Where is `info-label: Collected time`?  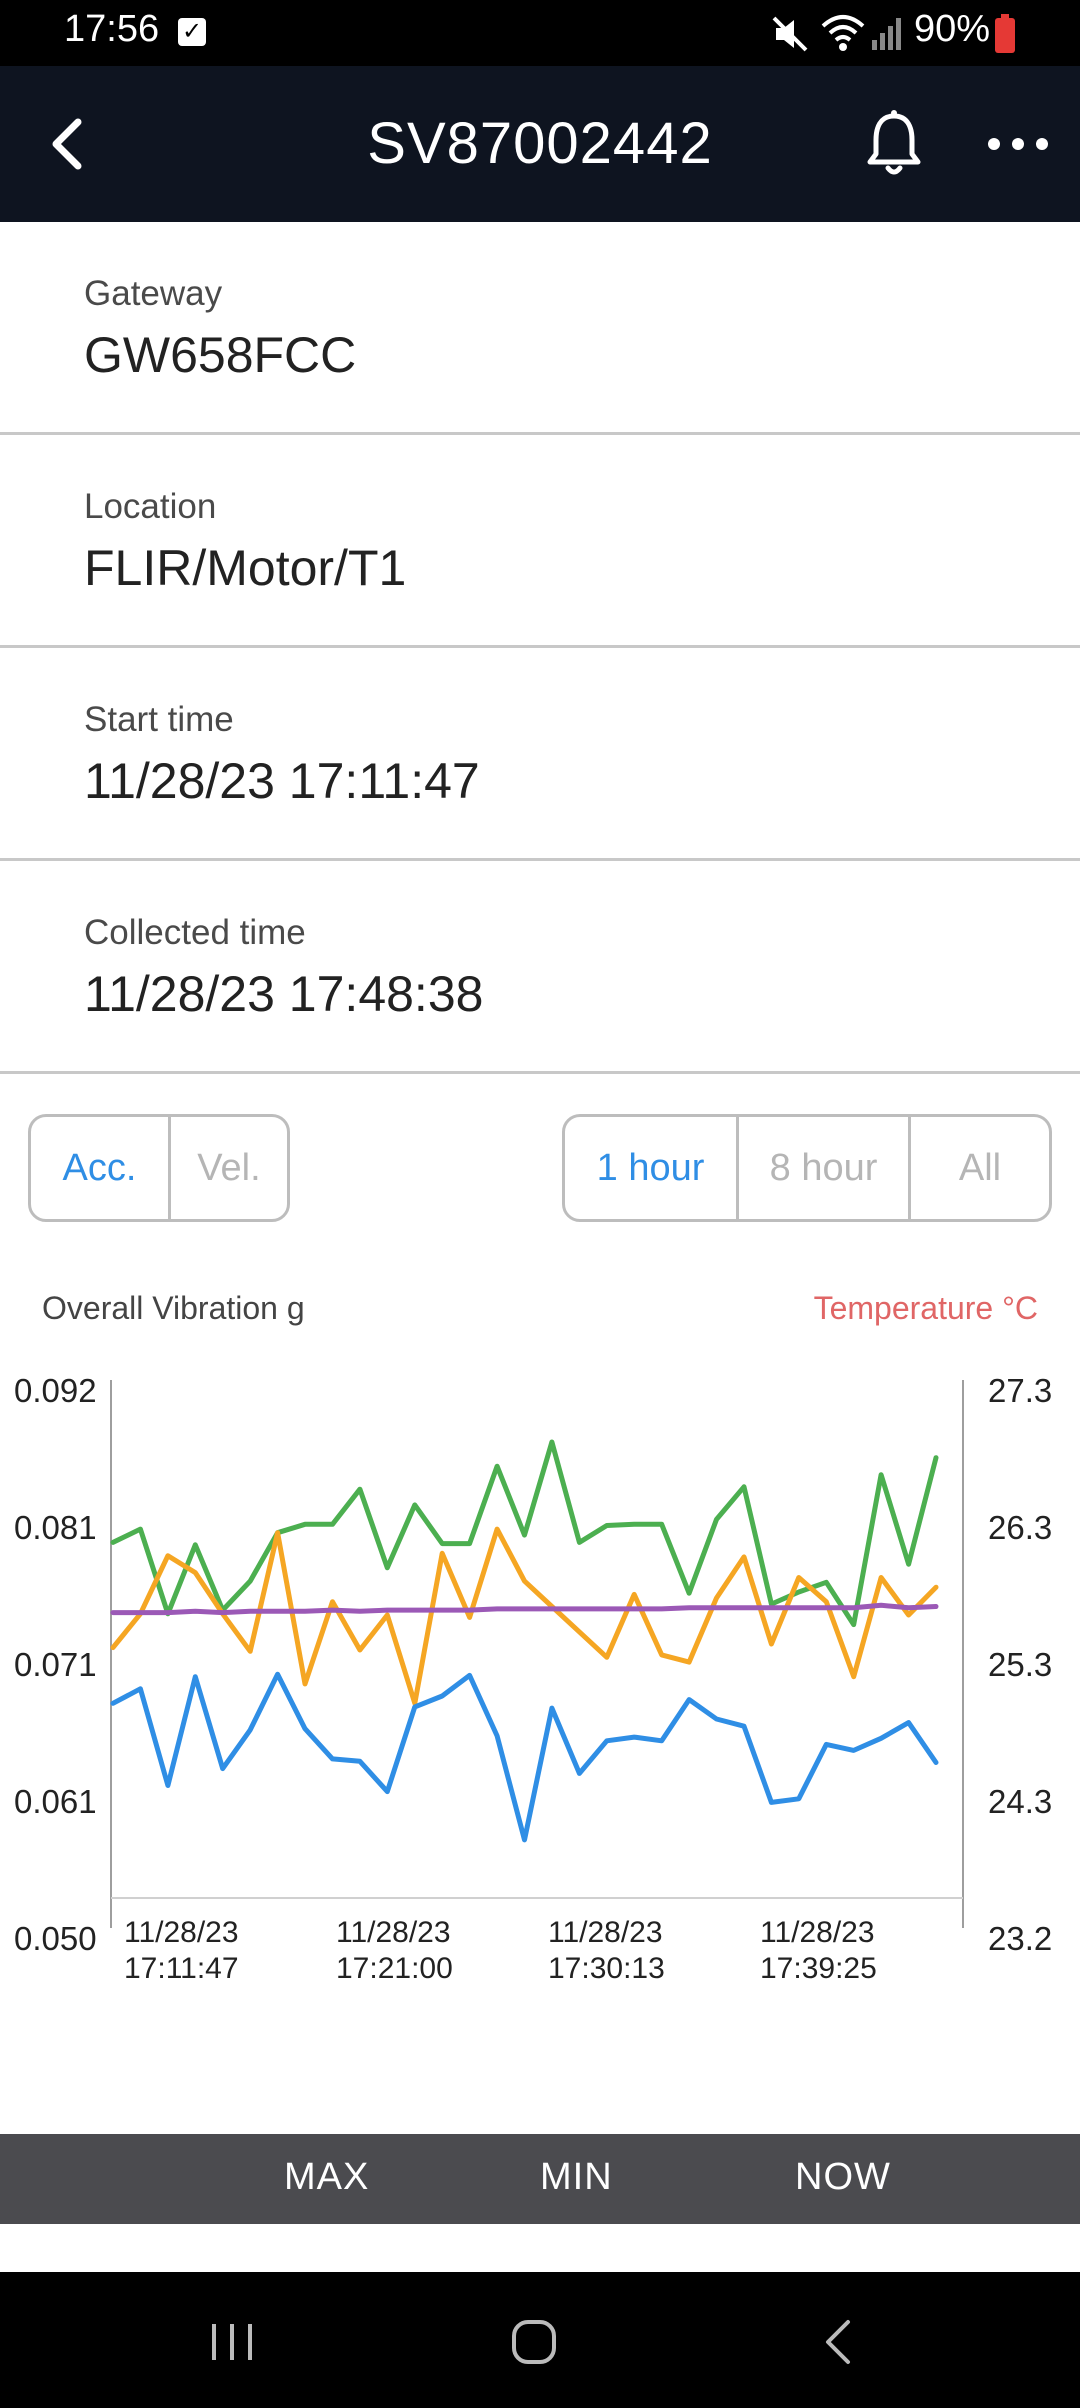 info-label: Collected time is located at coordinates (195, 932).